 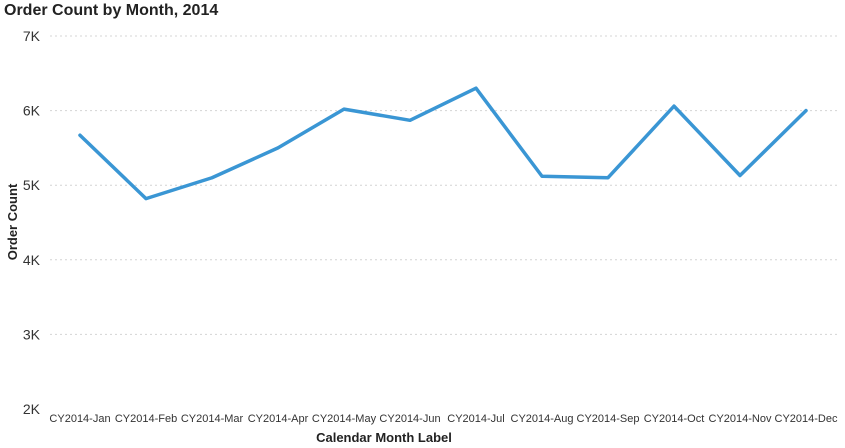 I want to click on x-tick-label: CY2014-Jul, so click(x=475, y=419).